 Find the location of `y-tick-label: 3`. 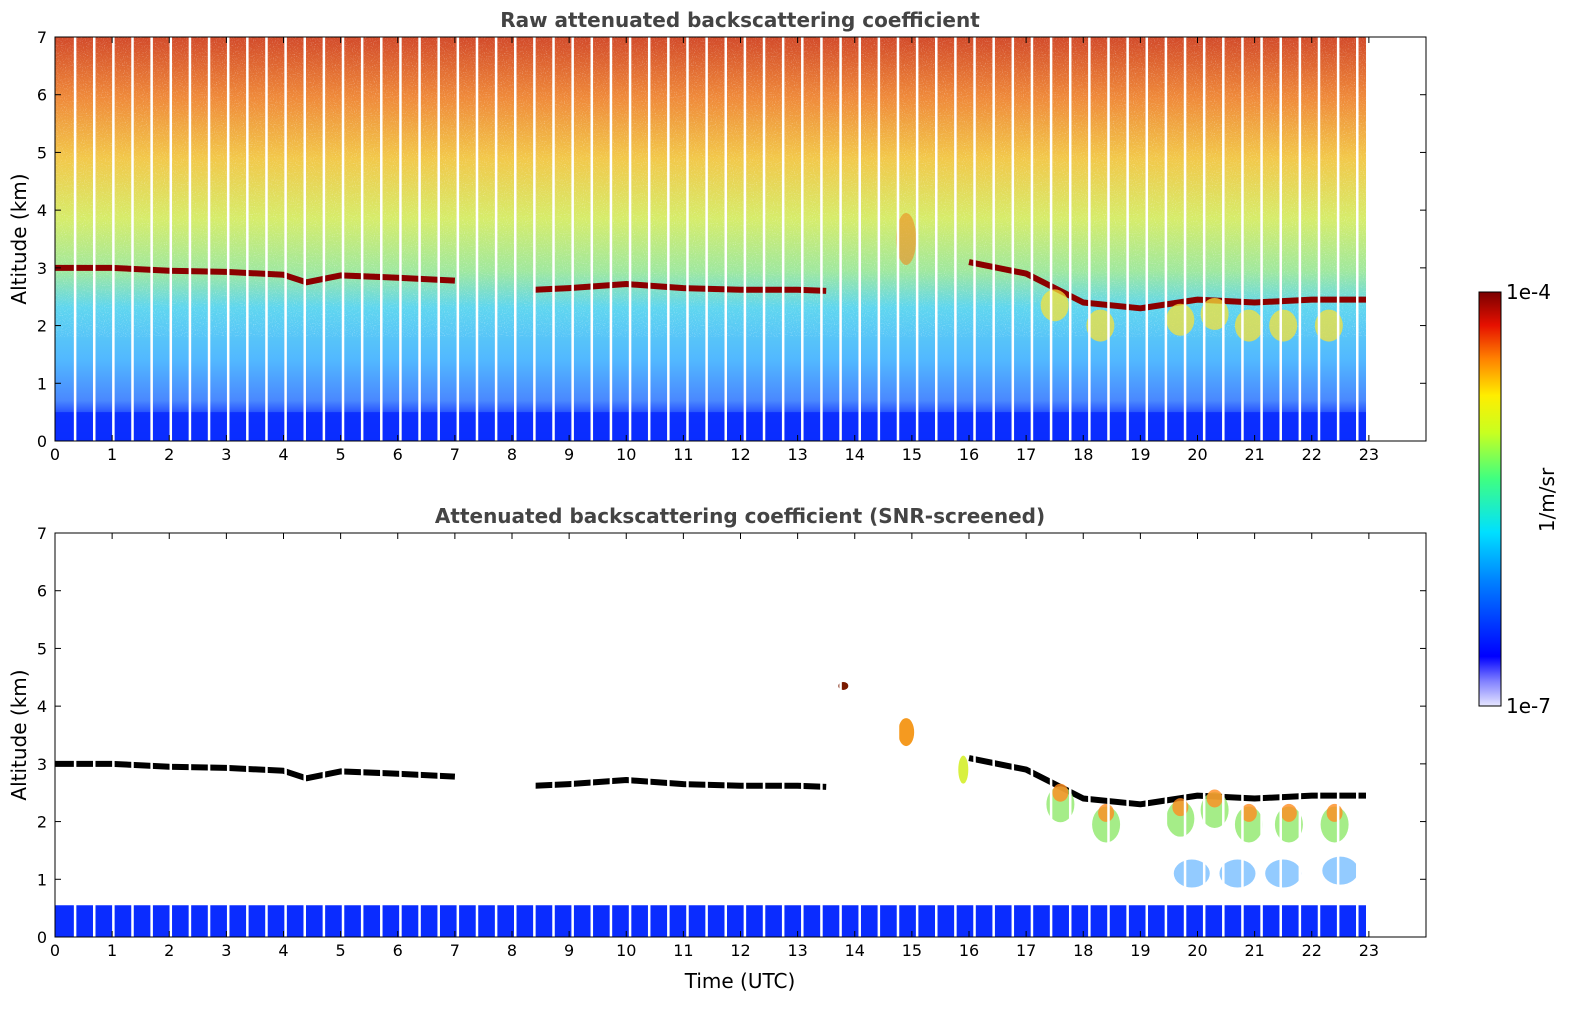

y-tick-label: 3 is located at coordinates (42, 268).